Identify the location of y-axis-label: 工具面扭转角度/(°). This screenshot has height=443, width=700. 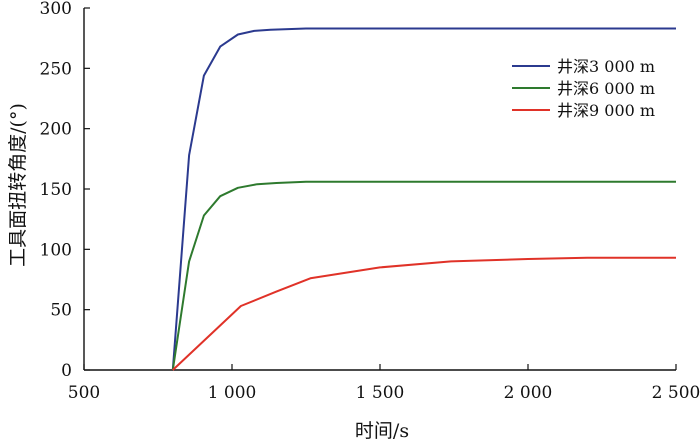
(18, 185).